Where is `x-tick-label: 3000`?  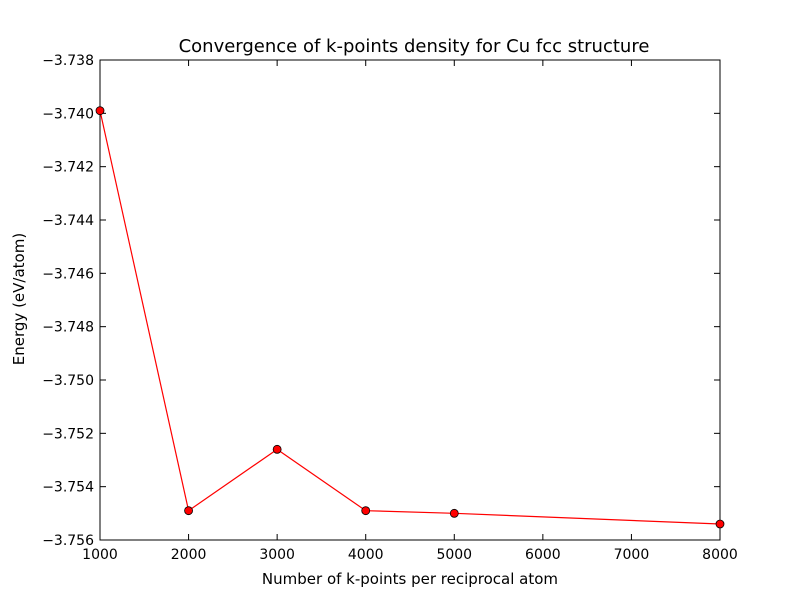
x-tick-label: 3000 is located at coordinates (277, 555).